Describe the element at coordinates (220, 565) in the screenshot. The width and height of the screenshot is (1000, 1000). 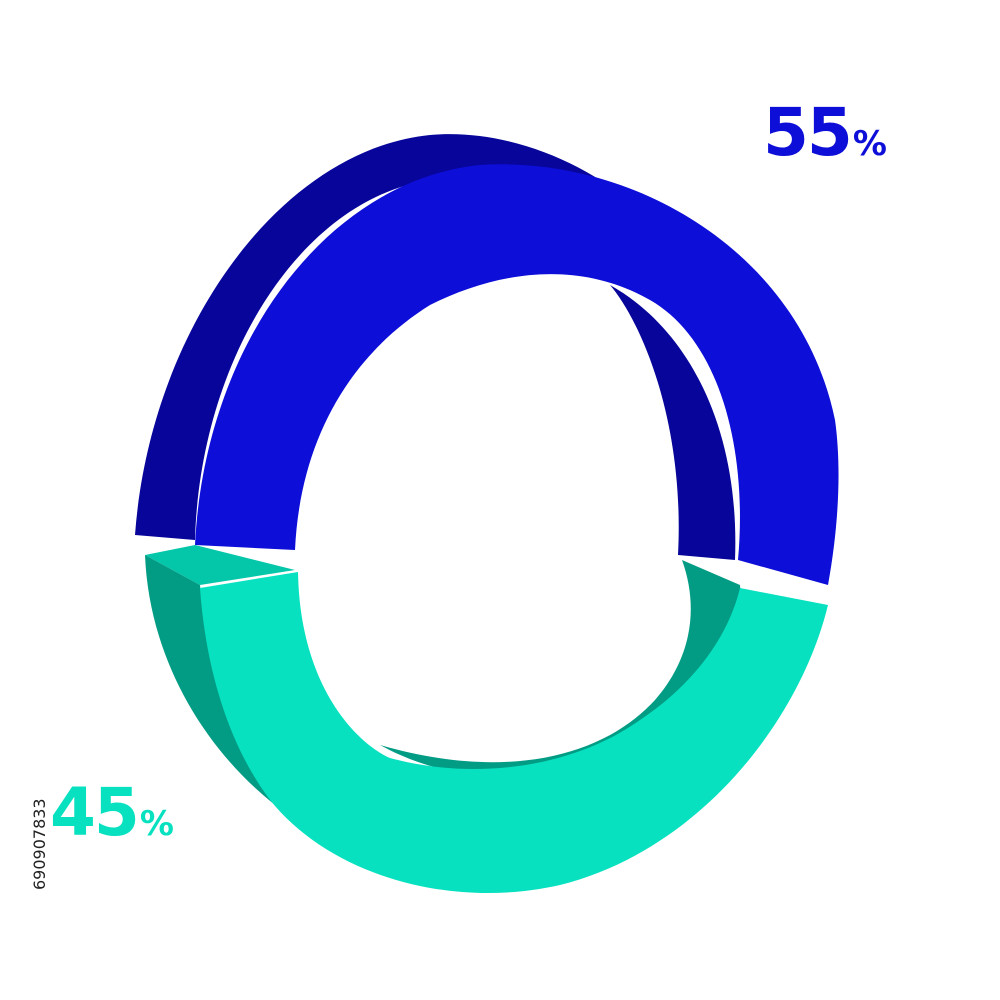
I see `slice-45-cut-face` at that location.